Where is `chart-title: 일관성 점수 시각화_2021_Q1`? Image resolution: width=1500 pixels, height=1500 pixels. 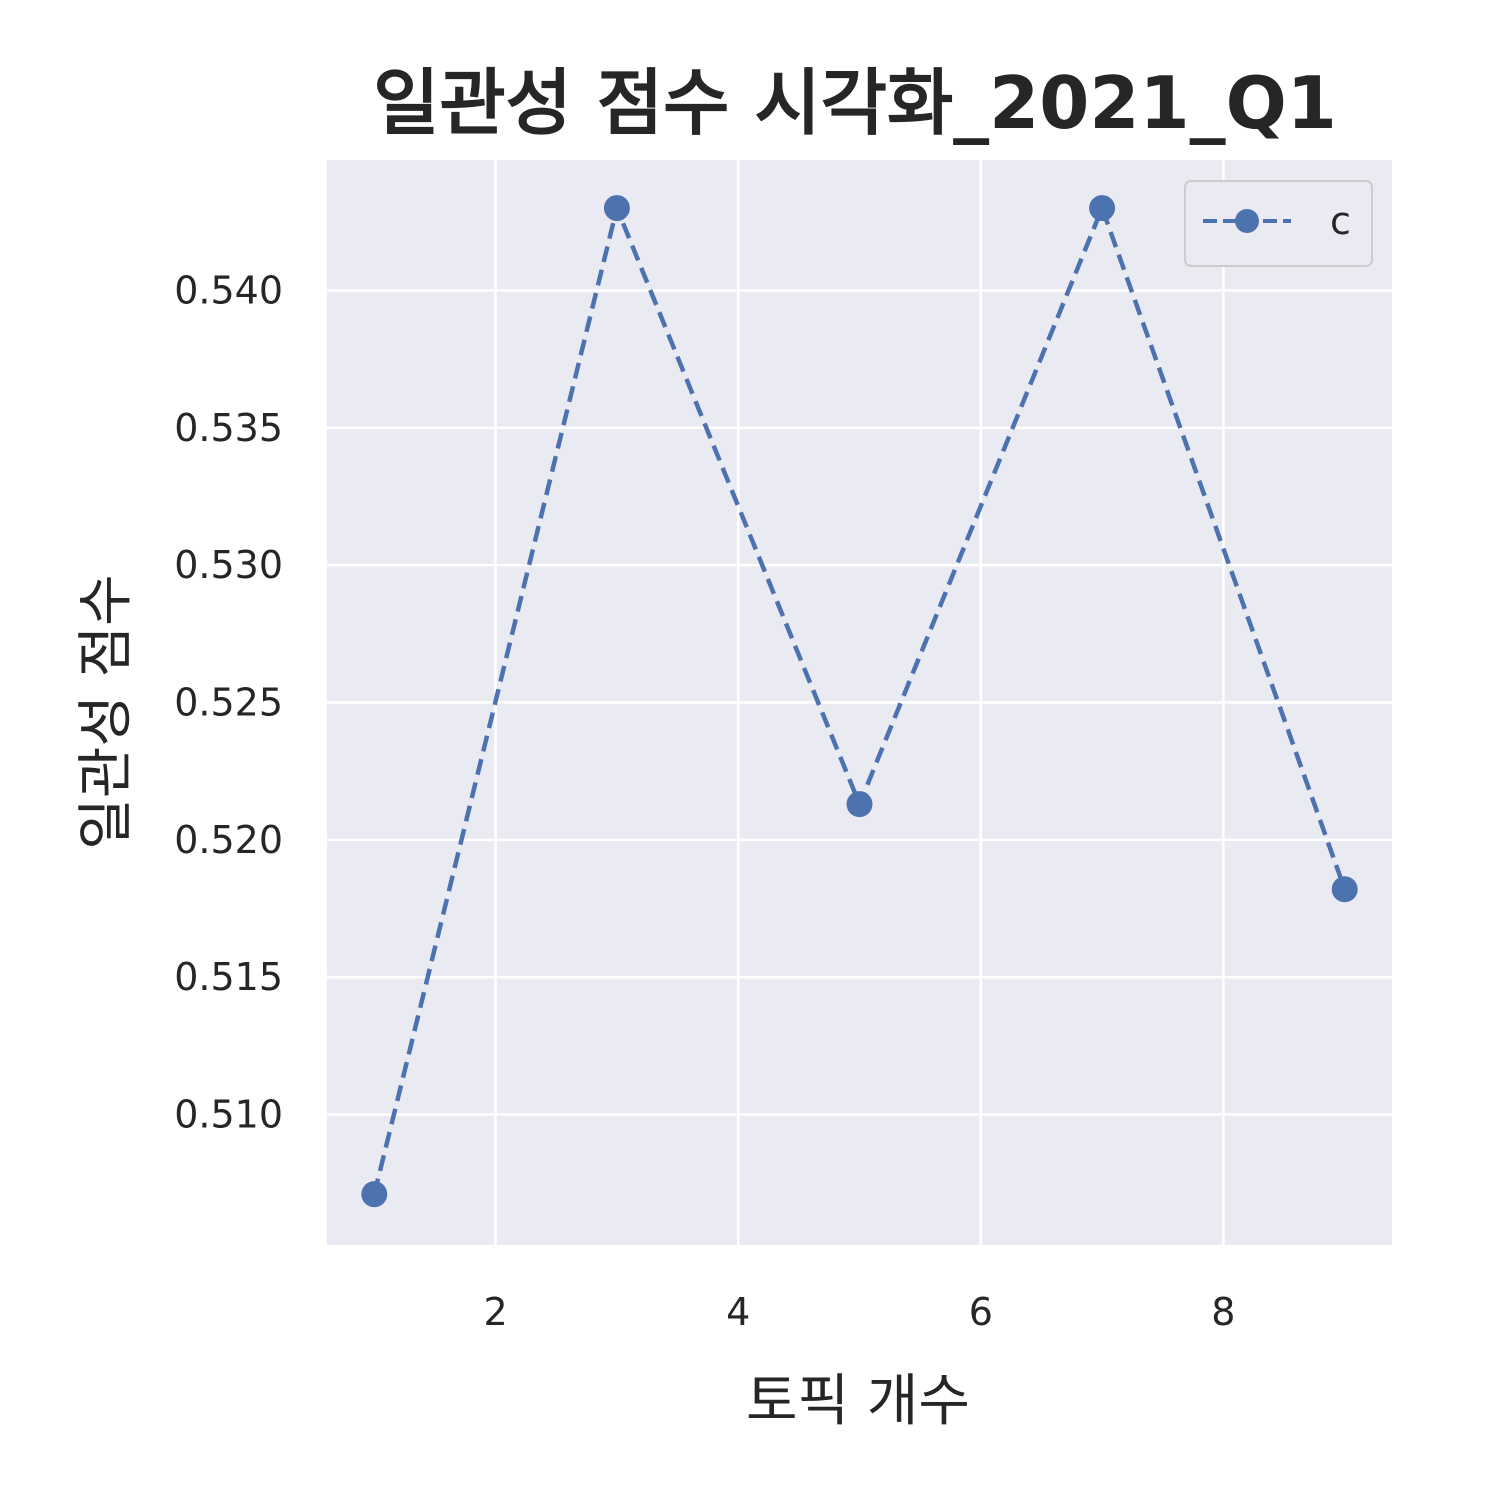
chart-title: 일관성 점수 시각화_2021_Q1 is located at coordinates (855, 103).